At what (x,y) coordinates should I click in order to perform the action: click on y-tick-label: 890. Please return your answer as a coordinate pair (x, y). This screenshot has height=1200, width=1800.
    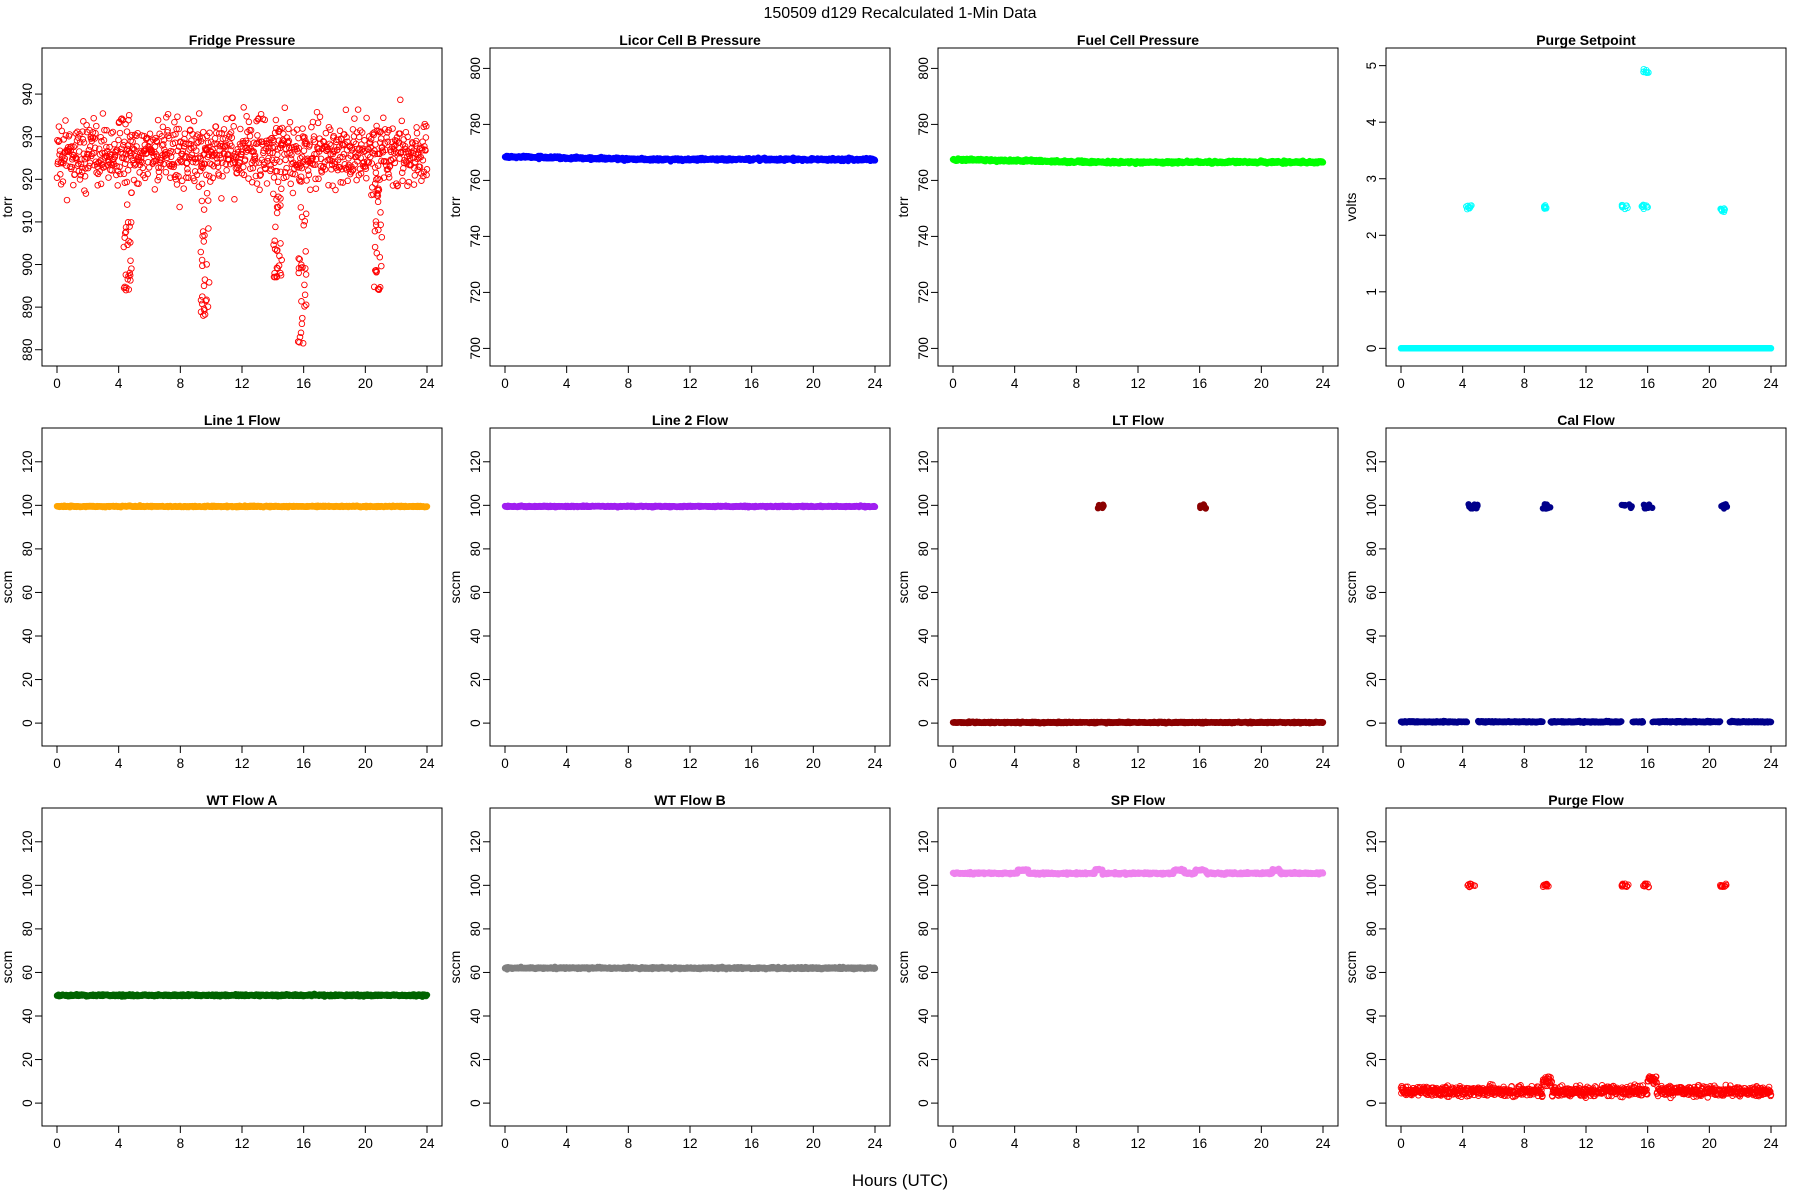
    Looking at the image, I should click on (27, 307).